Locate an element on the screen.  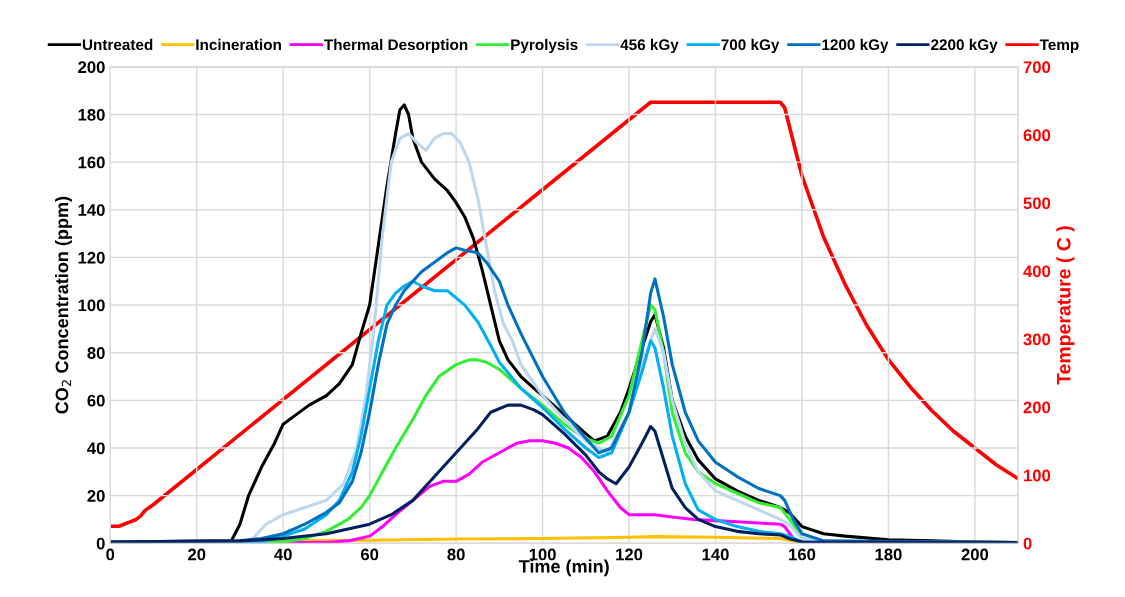
x-tick-label: 60 is located at coordinates (369, 554).